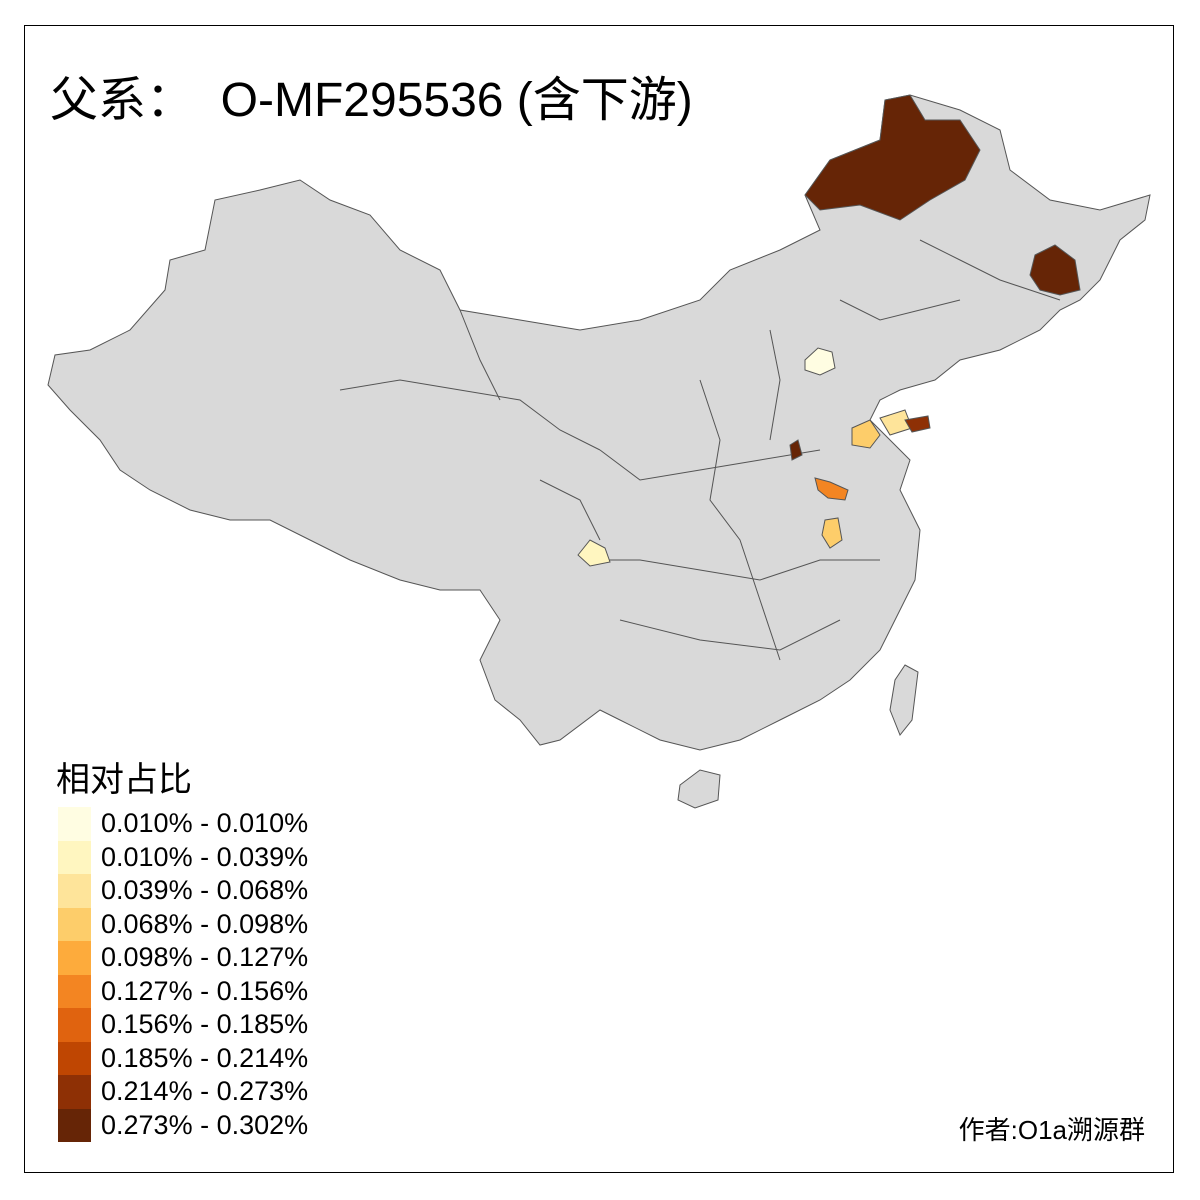 The image size is (1200, 1200). Describe the element at coordinates (866, 434) in the screenshot. I see `region-shandong-central` at that location.